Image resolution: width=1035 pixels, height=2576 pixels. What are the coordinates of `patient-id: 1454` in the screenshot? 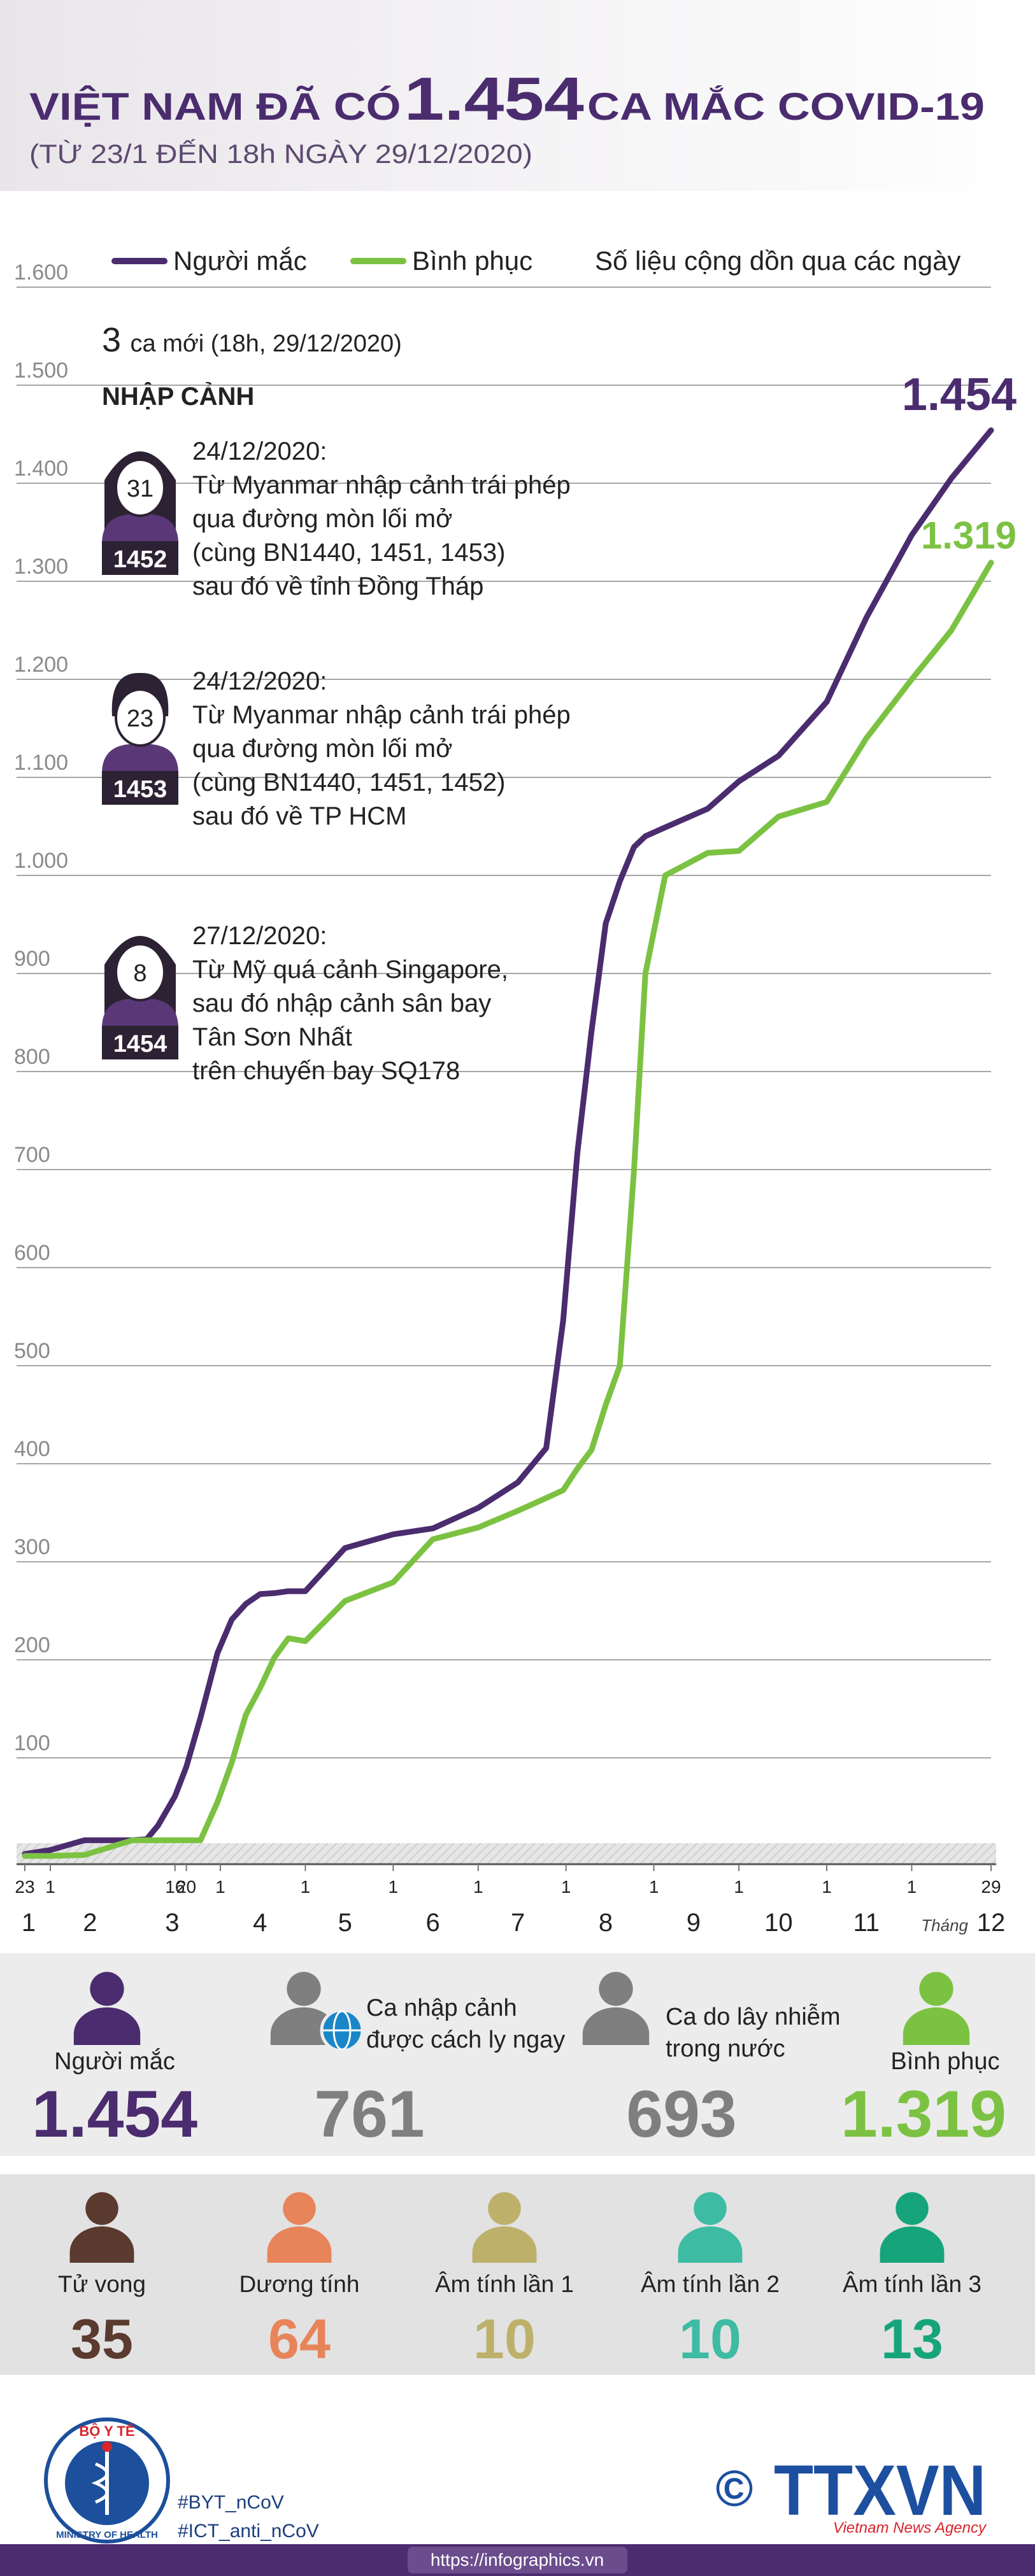 It's located at (140, 1044).